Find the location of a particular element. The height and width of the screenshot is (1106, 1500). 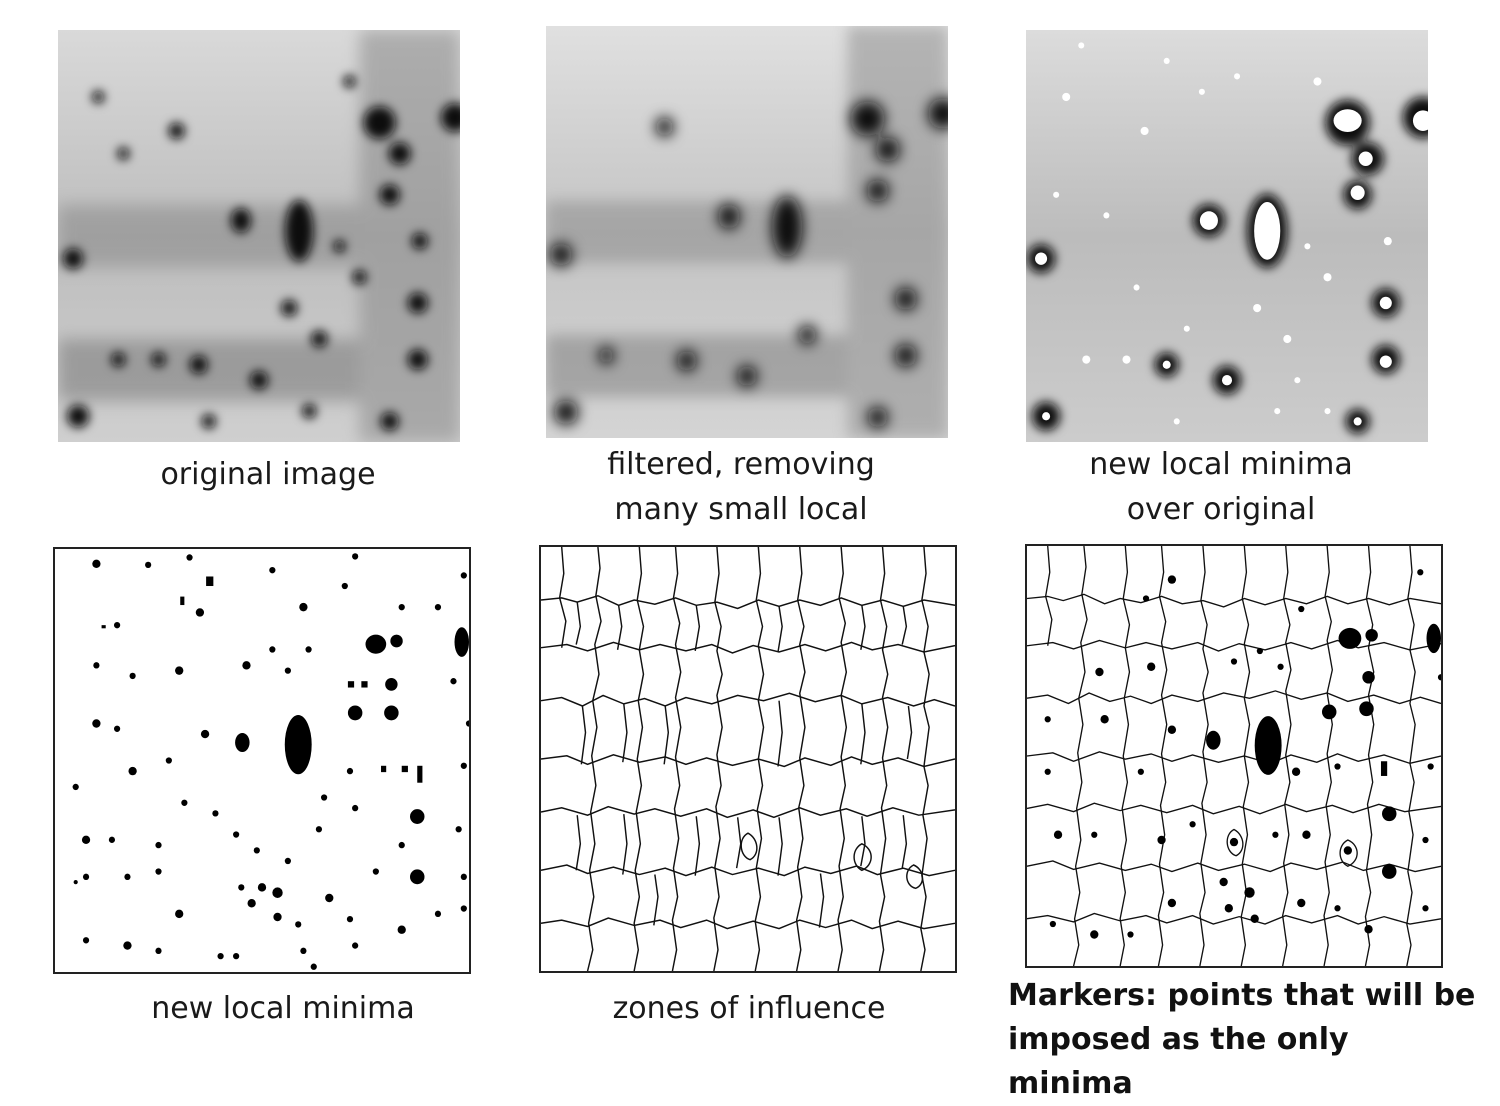

original-gel-svg is located at coordinates (259, 236).